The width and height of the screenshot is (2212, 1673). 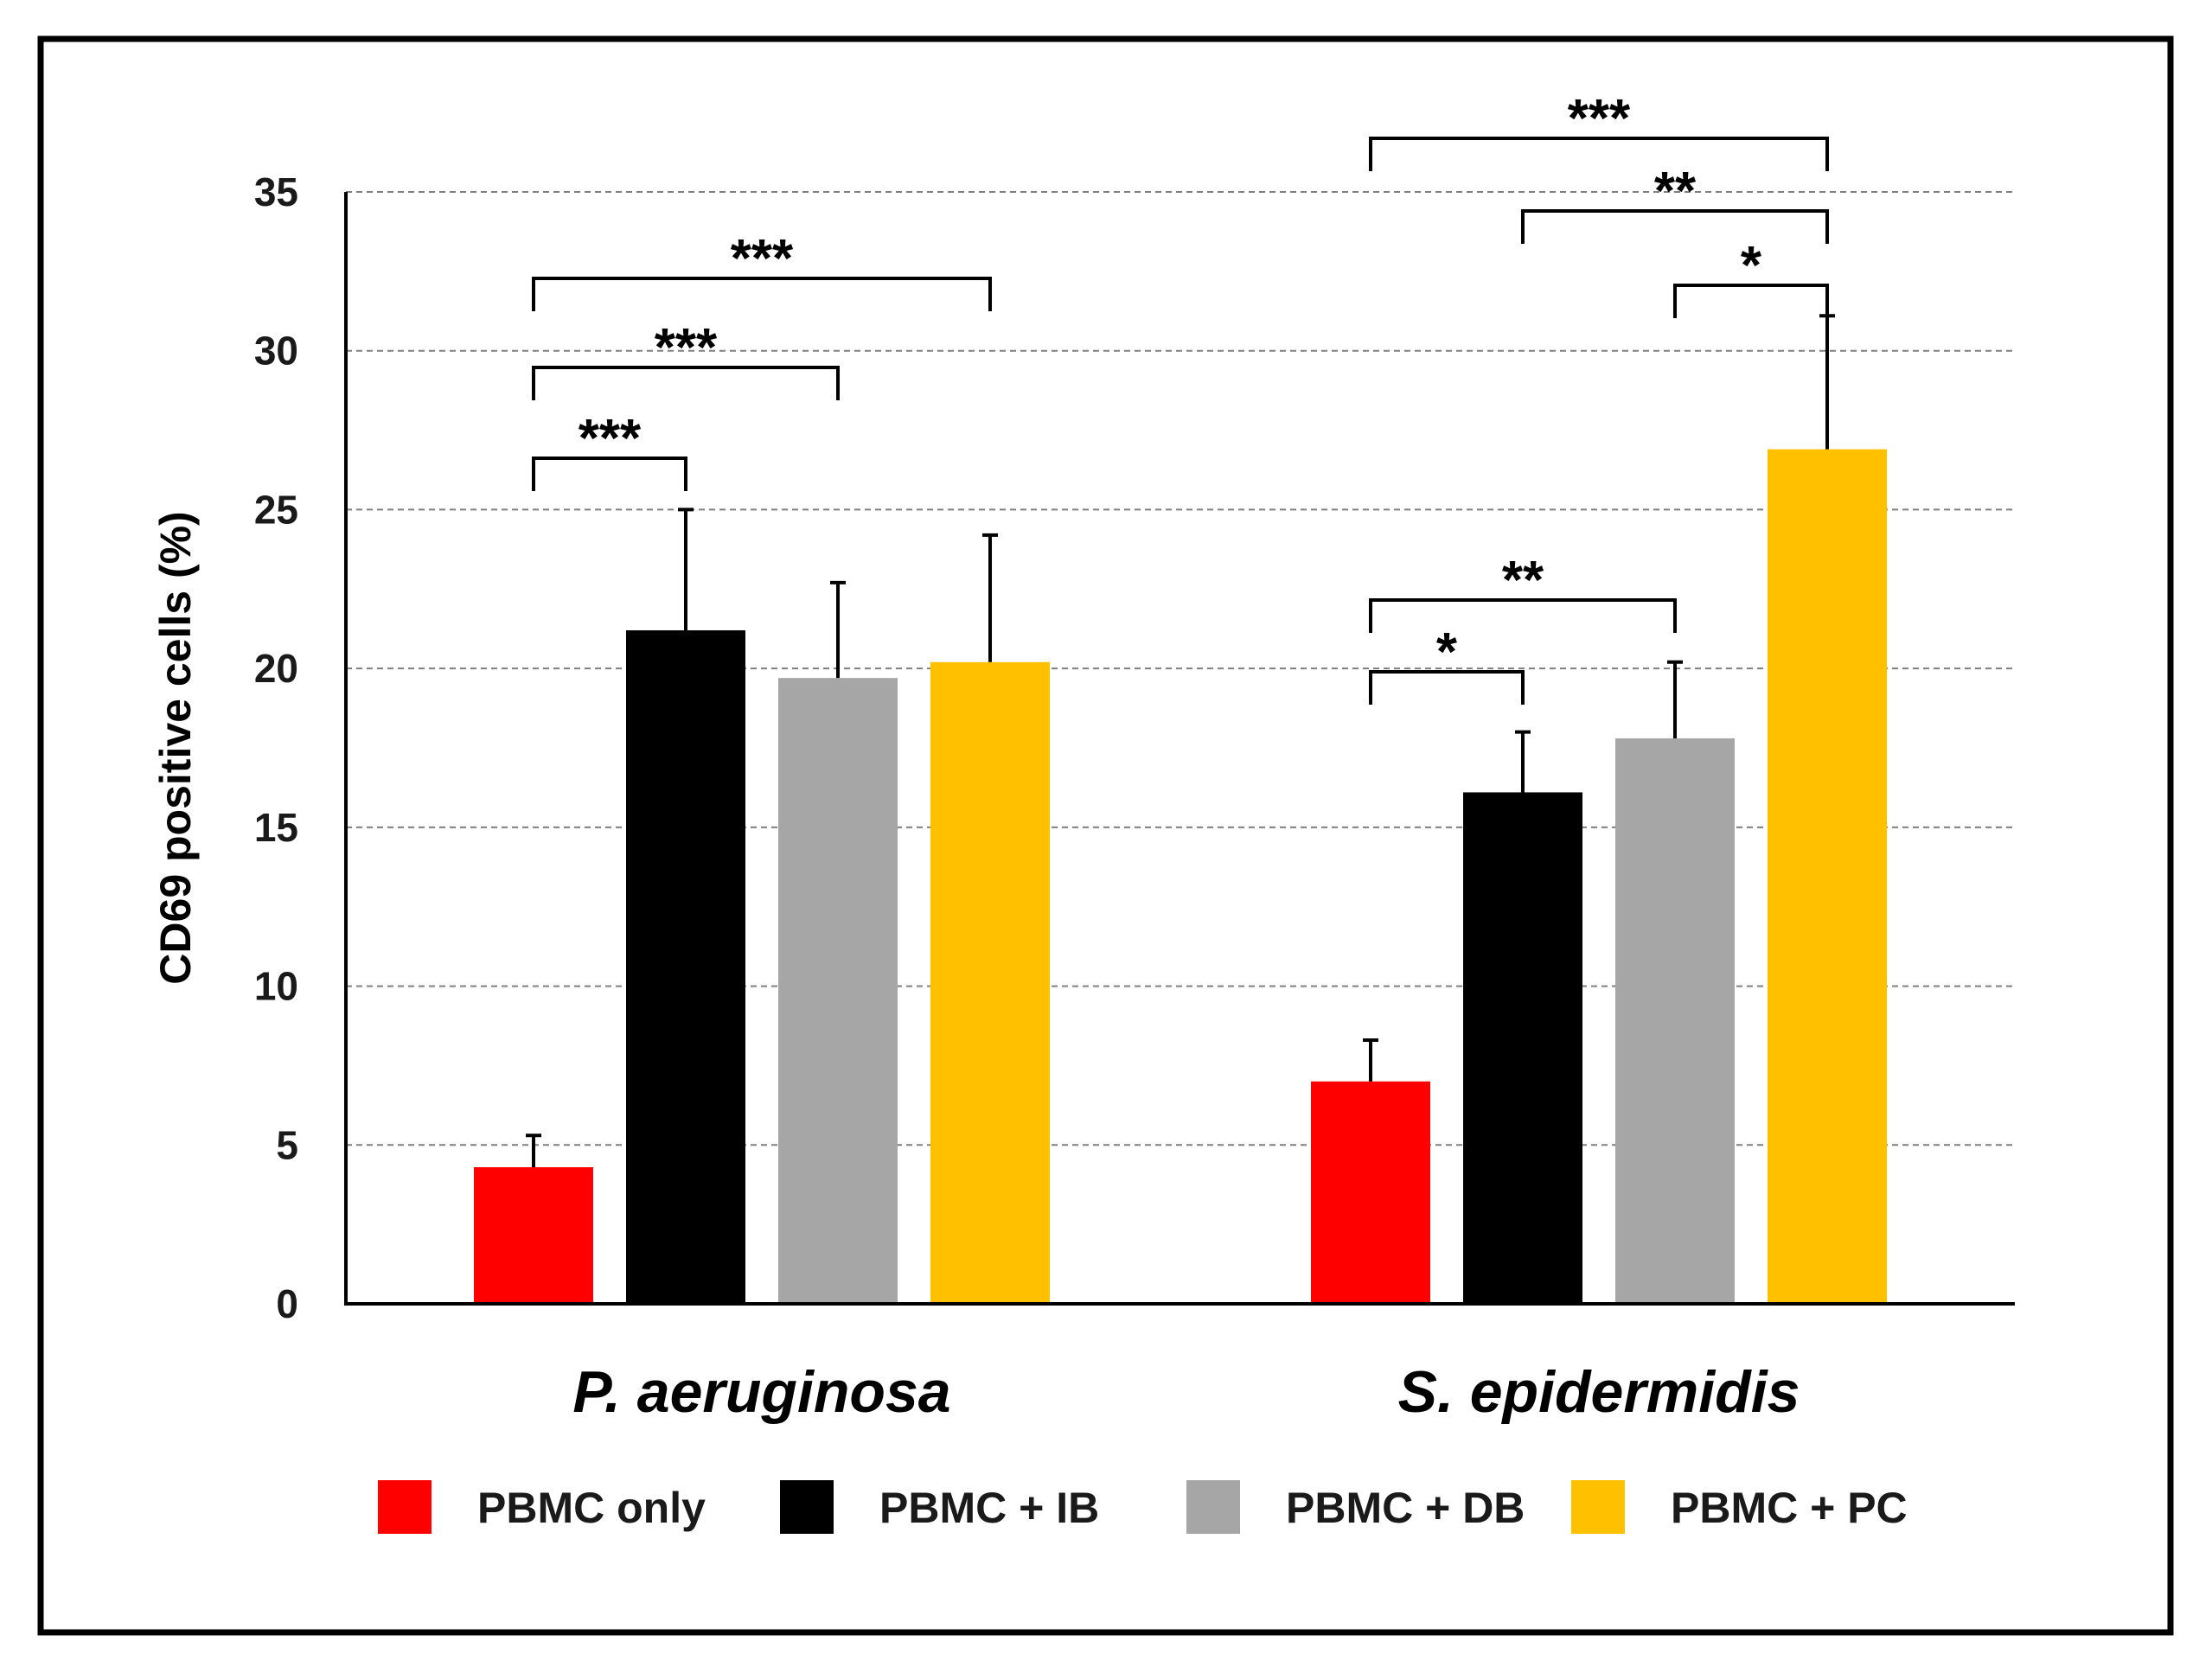 What do you see at coordinates (1599, 119) in the screenshot?
I see `significance-label-7: ***` at bounding box center [1599, 119].